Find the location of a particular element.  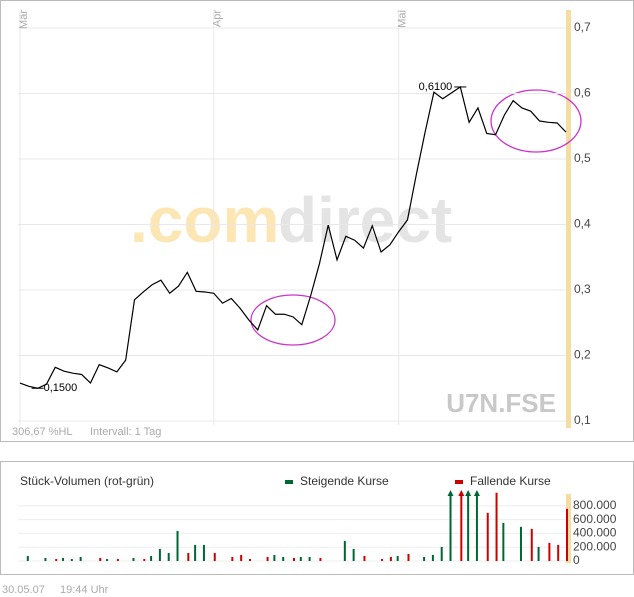

y-tick-label: 0,4 is located at coordinates (582, 224).